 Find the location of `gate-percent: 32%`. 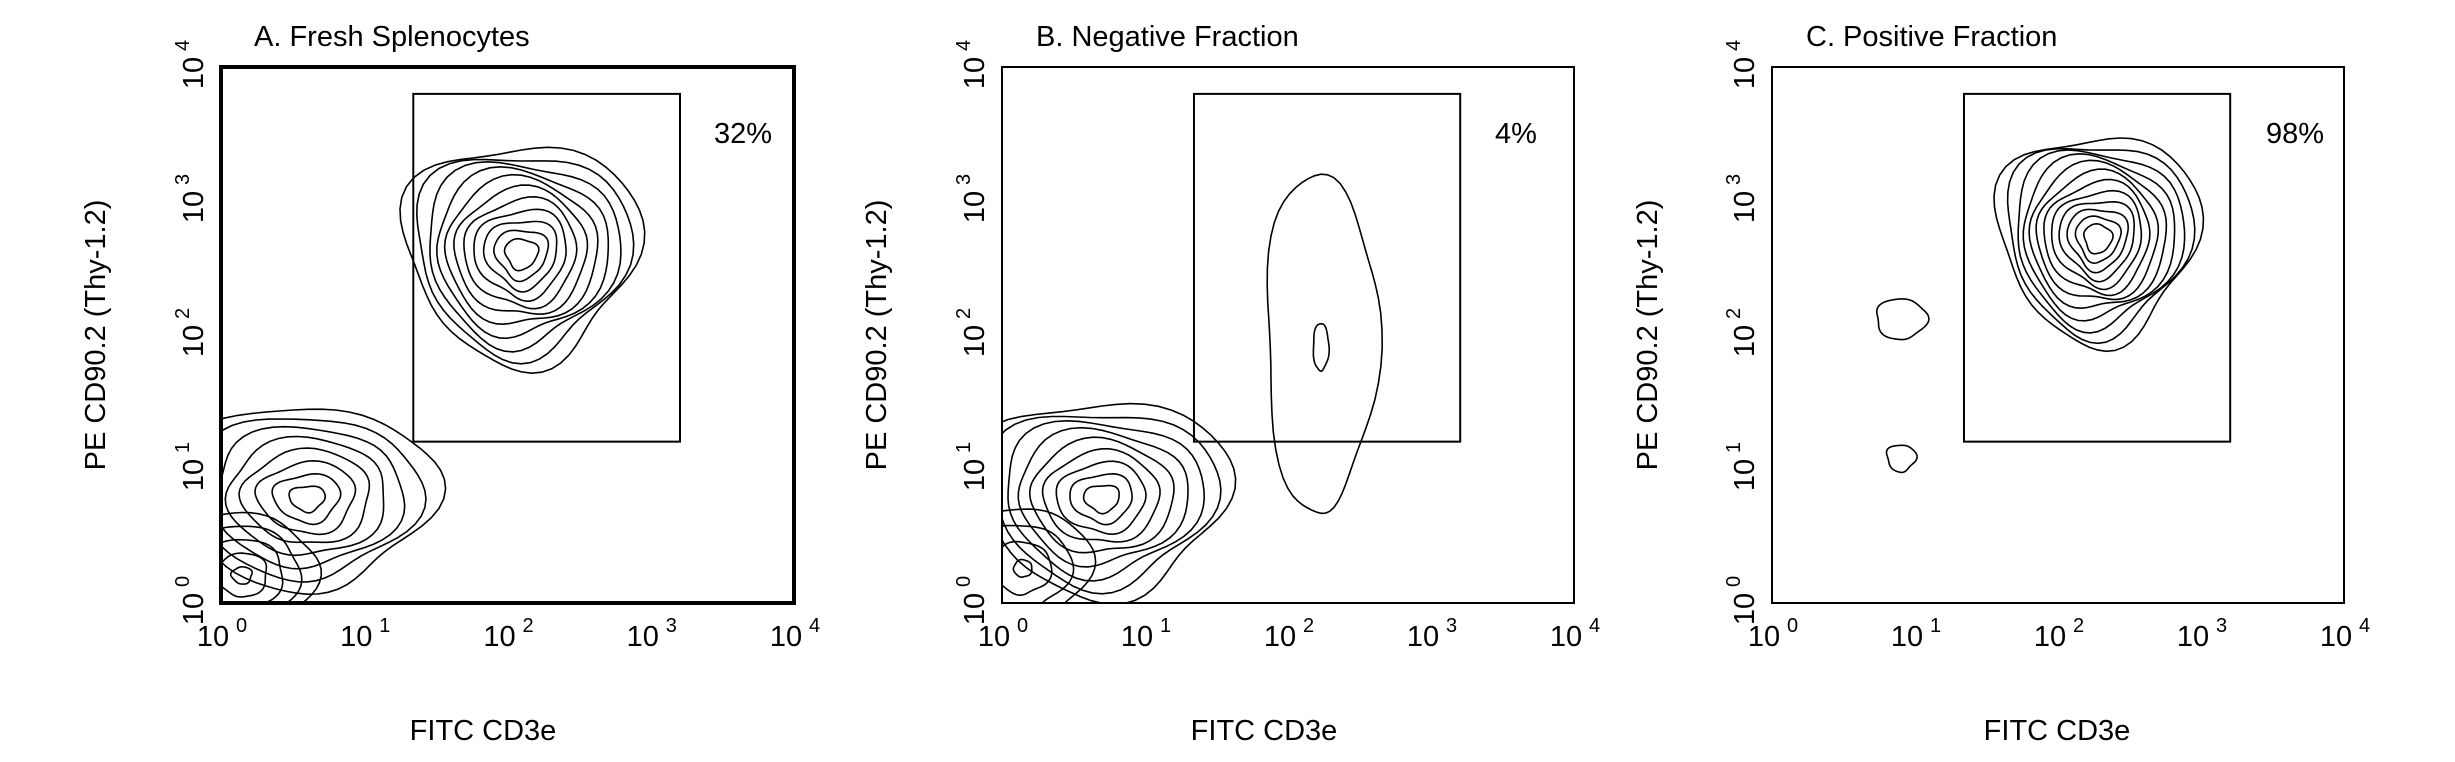

gate-percent: 32% is located at coordinates (743, 134).